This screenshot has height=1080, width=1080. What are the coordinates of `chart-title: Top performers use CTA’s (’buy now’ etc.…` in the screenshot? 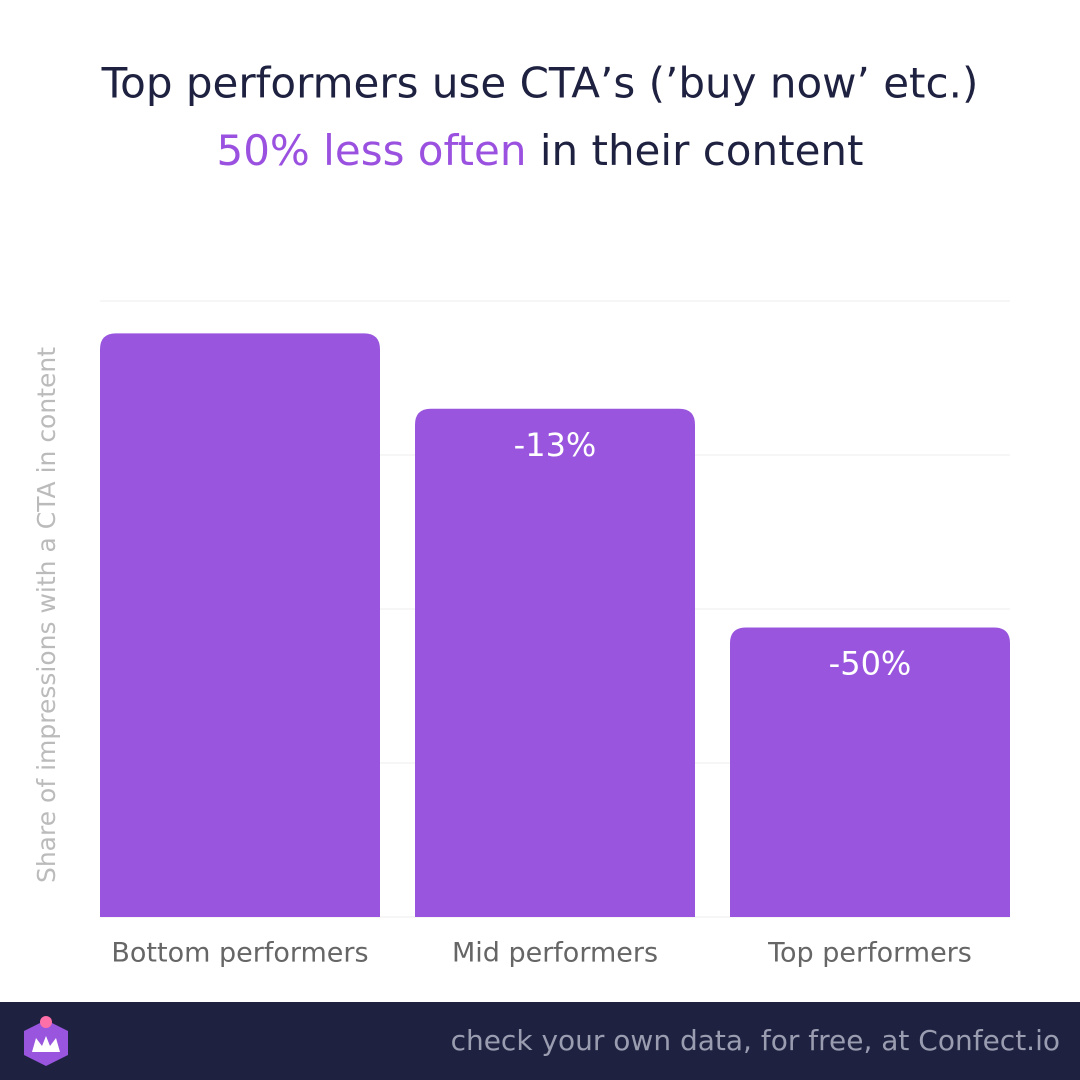 It's located at (540, 83).